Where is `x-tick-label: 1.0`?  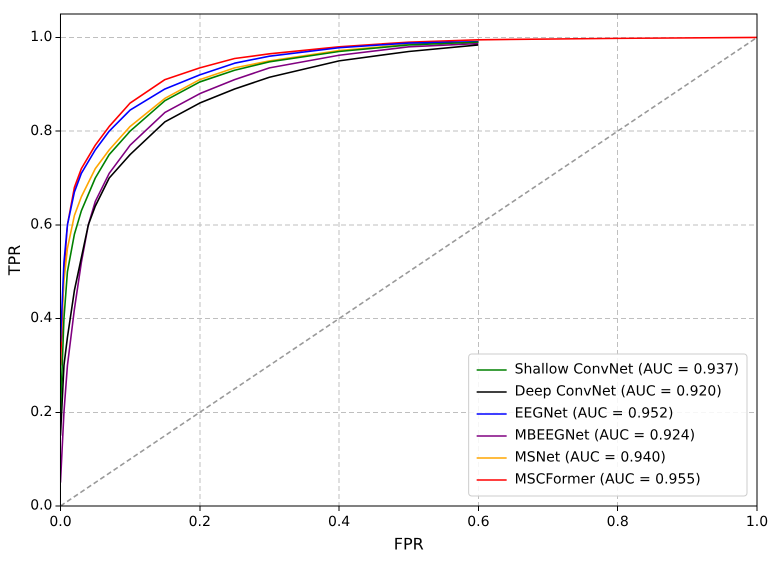
x-tick-label: 1.0 is located at coordinates (757, 522).